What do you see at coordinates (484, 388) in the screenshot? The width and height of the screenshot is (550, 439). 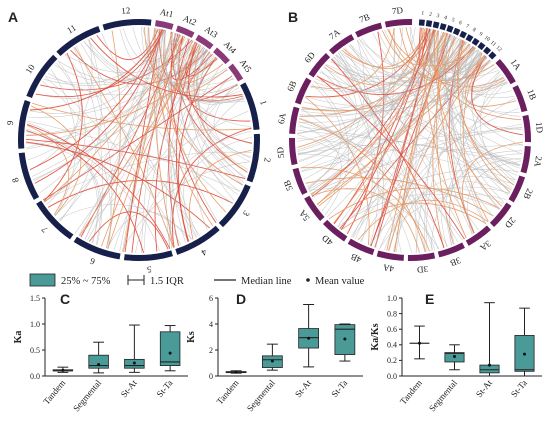 I see `category-label: St-At` at bounding box center [484, 388].